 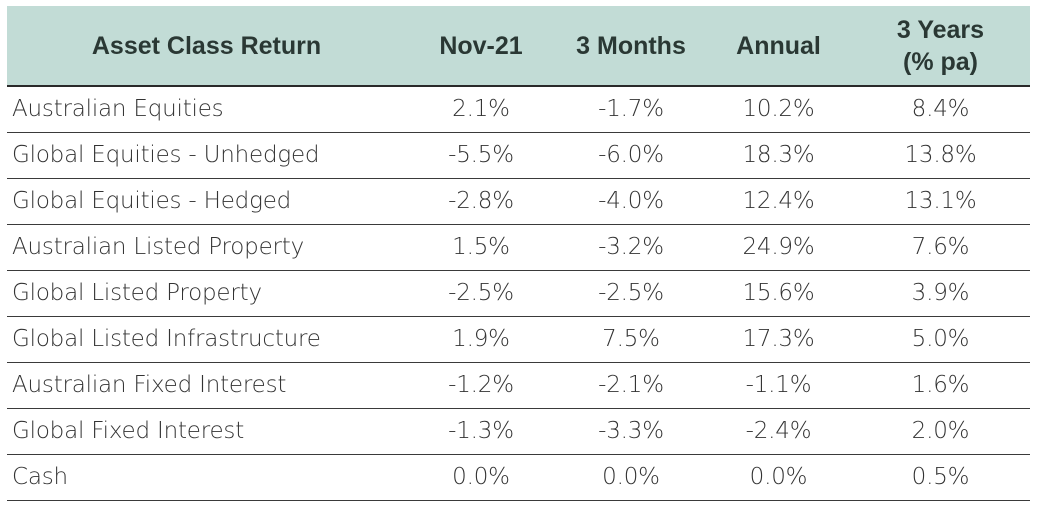 I want to click on cell-nov-21: -1.3%, so click(x=481, y=431).